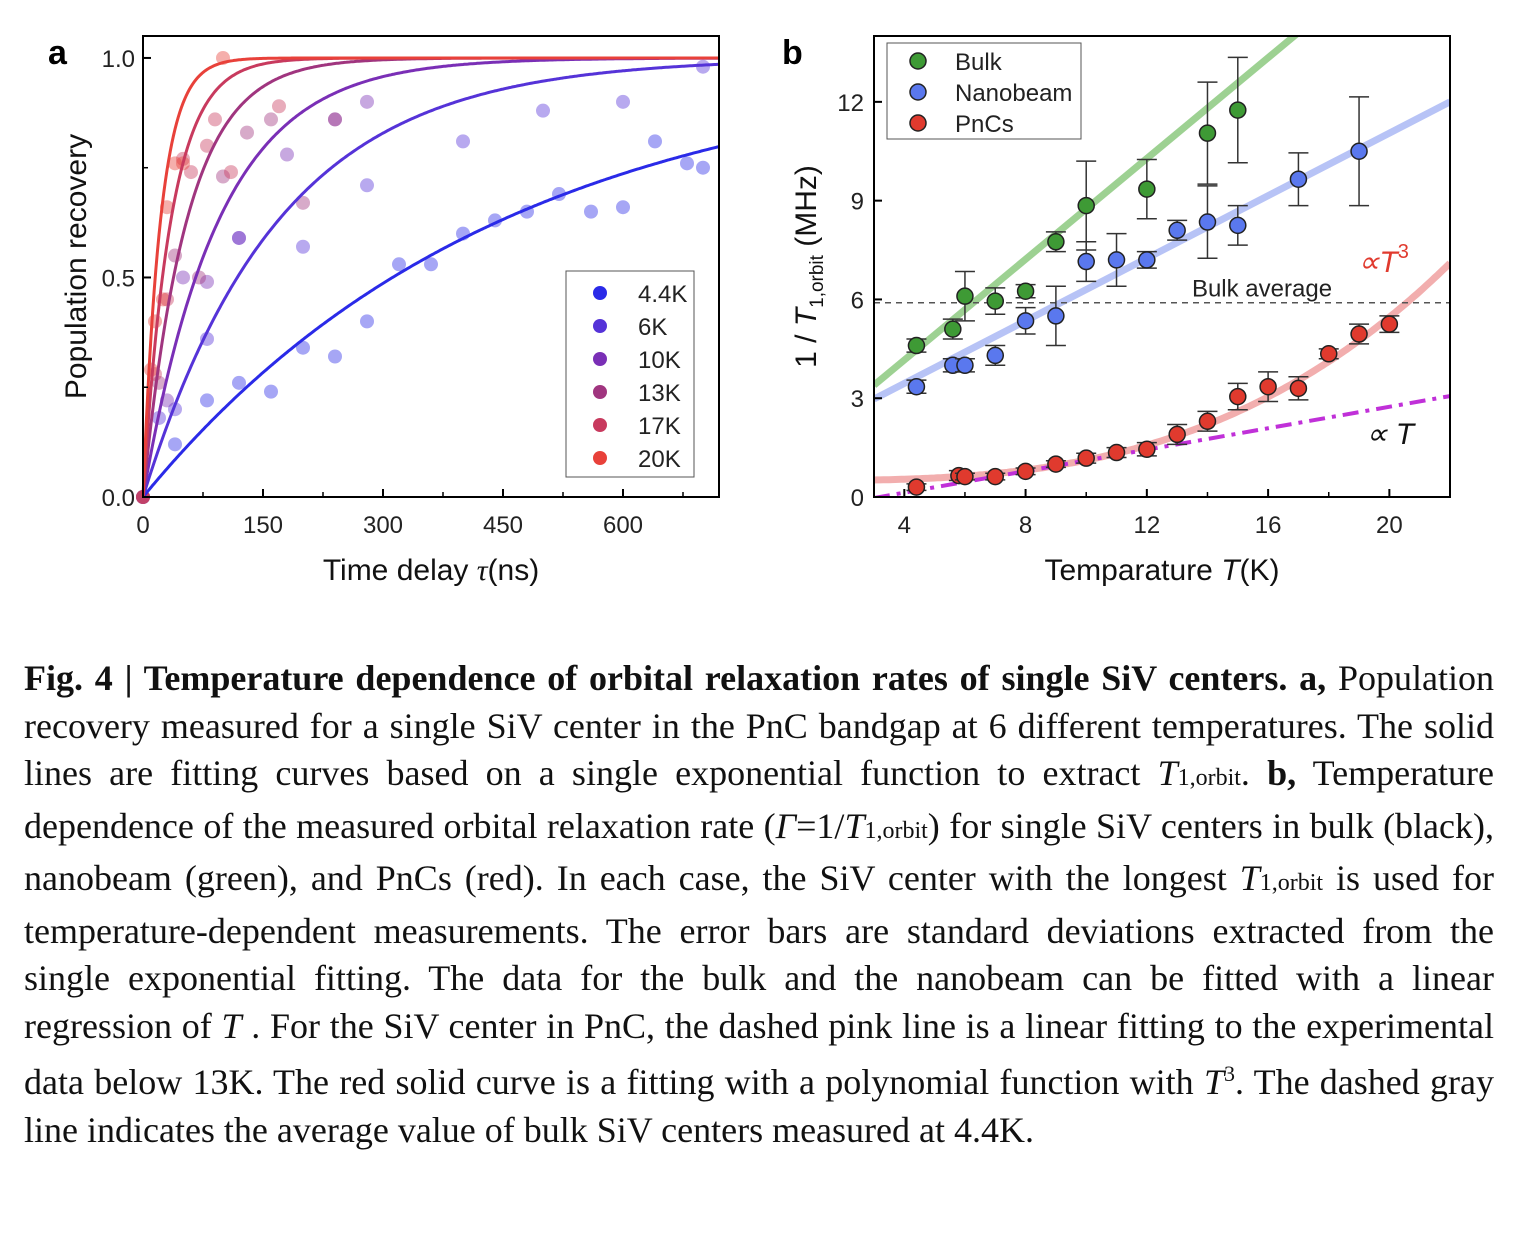 This screenshot has width=1528, height=1244. Describe the element at coordinates (600, 392) in the screenshot. I see `legend-marker-13K` at that location.